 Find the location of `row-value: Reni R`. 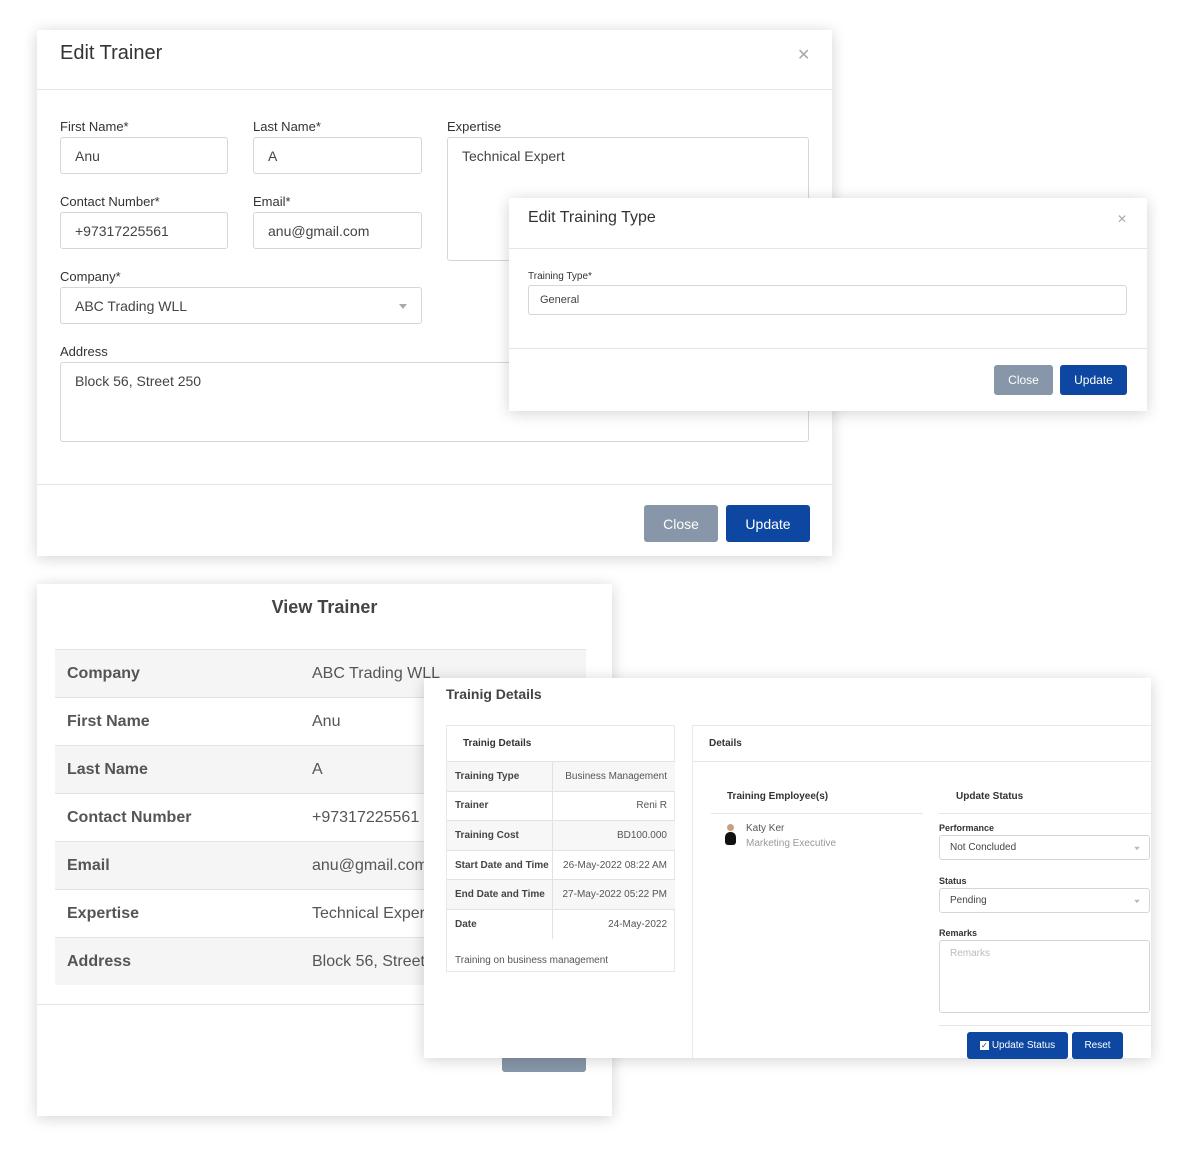

row-value: Reni R is located at coordinates (651, 806).